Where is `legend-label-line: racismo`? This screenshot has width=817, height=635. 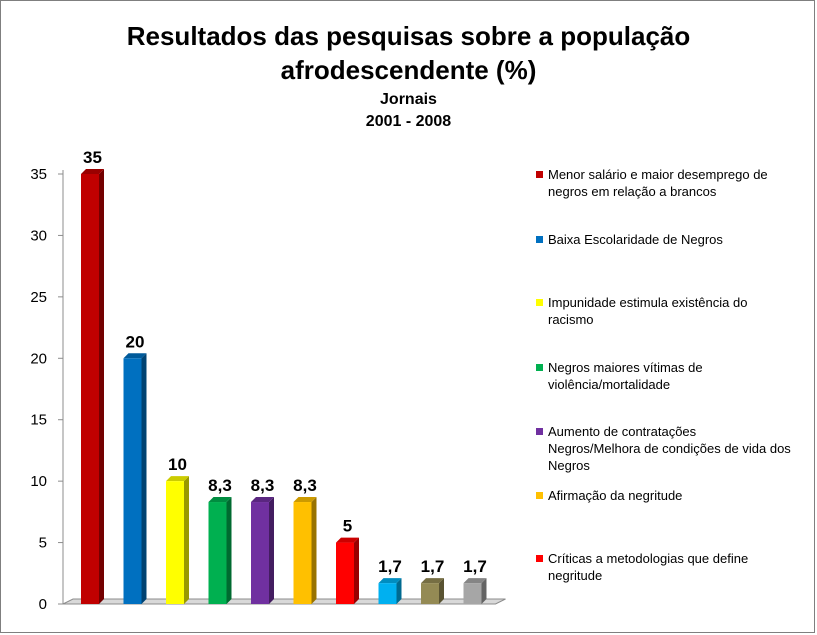
legend-label-line: racismo is located at coordinates (571, 319).